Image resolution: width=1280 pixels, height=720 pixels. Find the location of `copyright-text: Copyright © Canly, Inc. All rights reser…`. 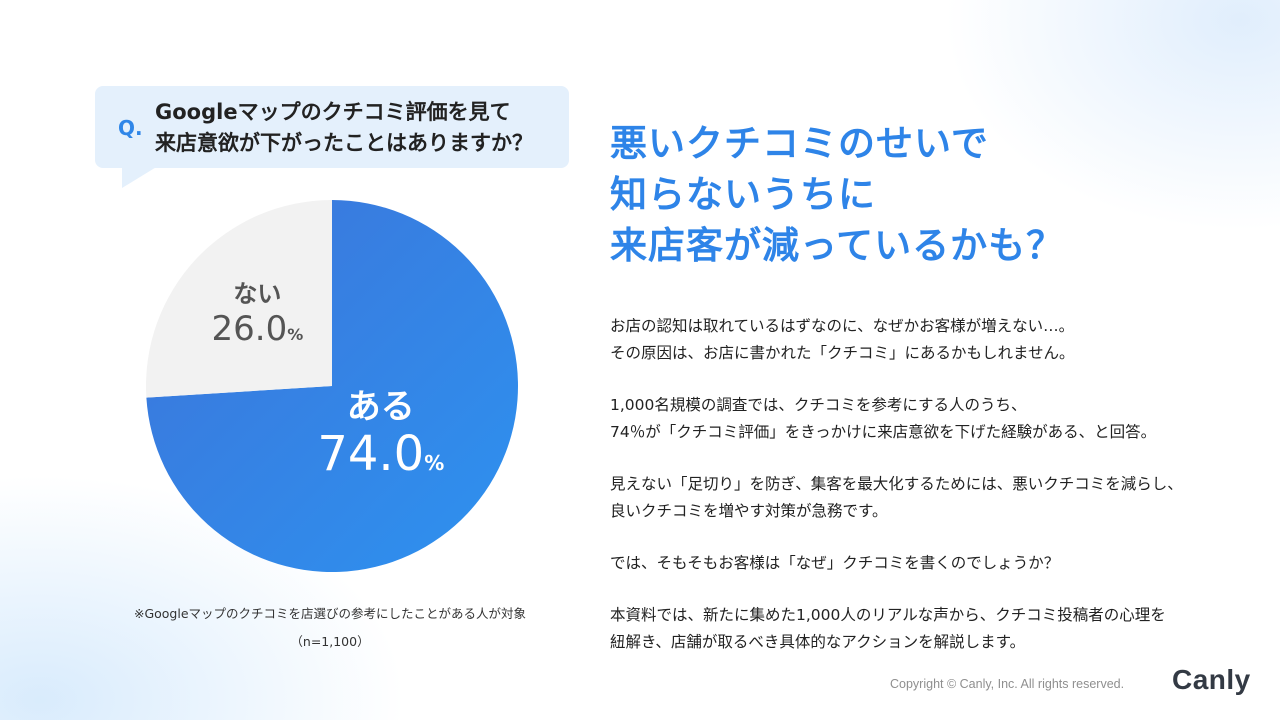

copyright-text: Copyright © Canly, Inc. All rights reser… is located at coordinates (1007, 684).